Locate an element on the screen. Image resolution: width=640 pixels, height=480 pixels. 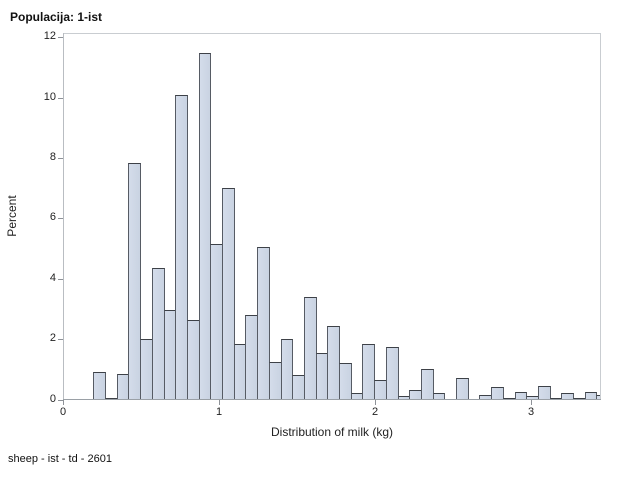
chart-footnote: sheep - ist - td - 2601 is located at coordinates (60, 459).